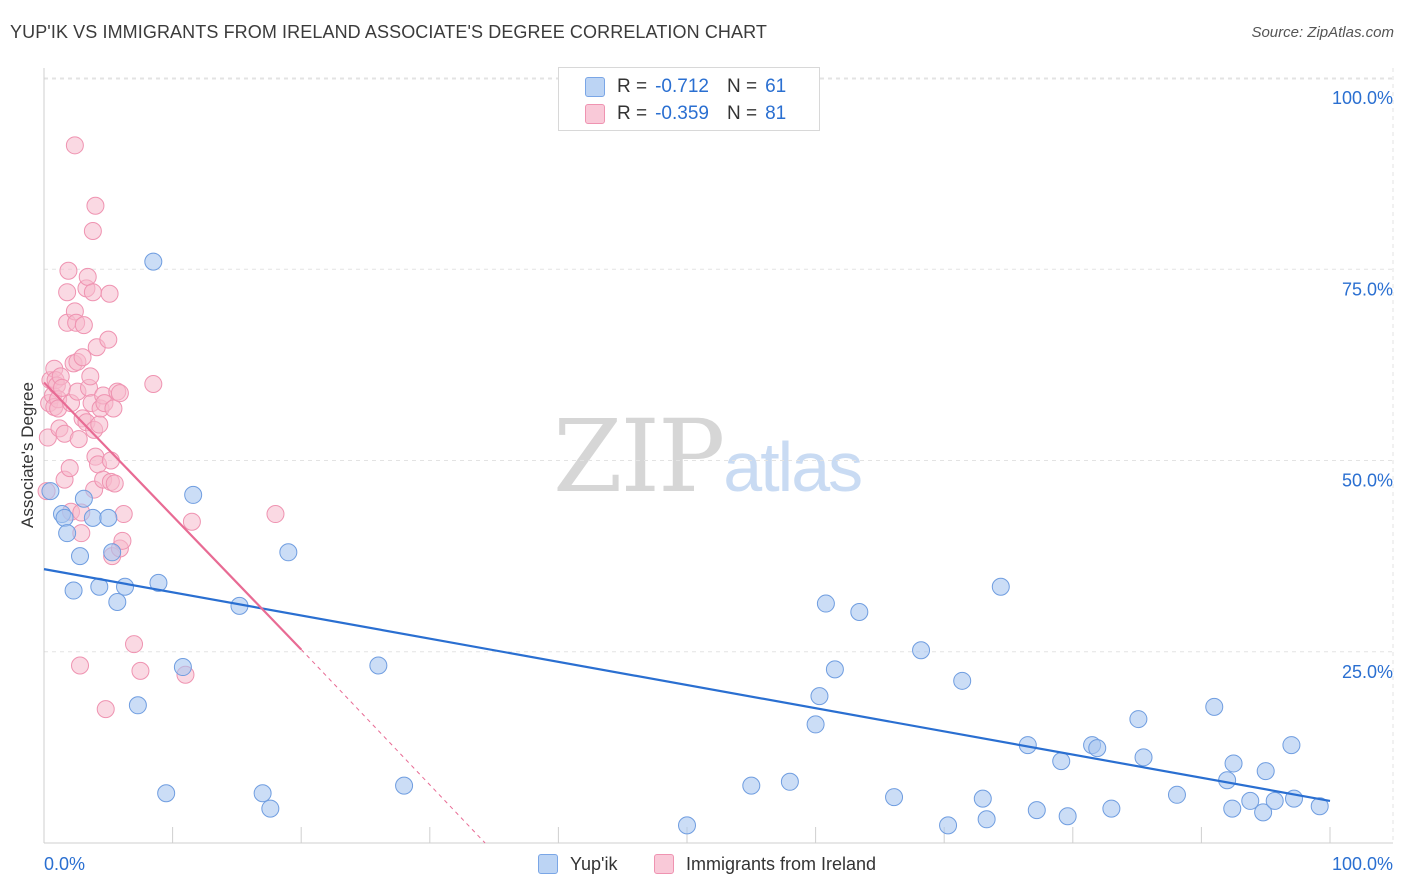  I want to click on bottom-legend-swatch-yupik, so click(548, 864).